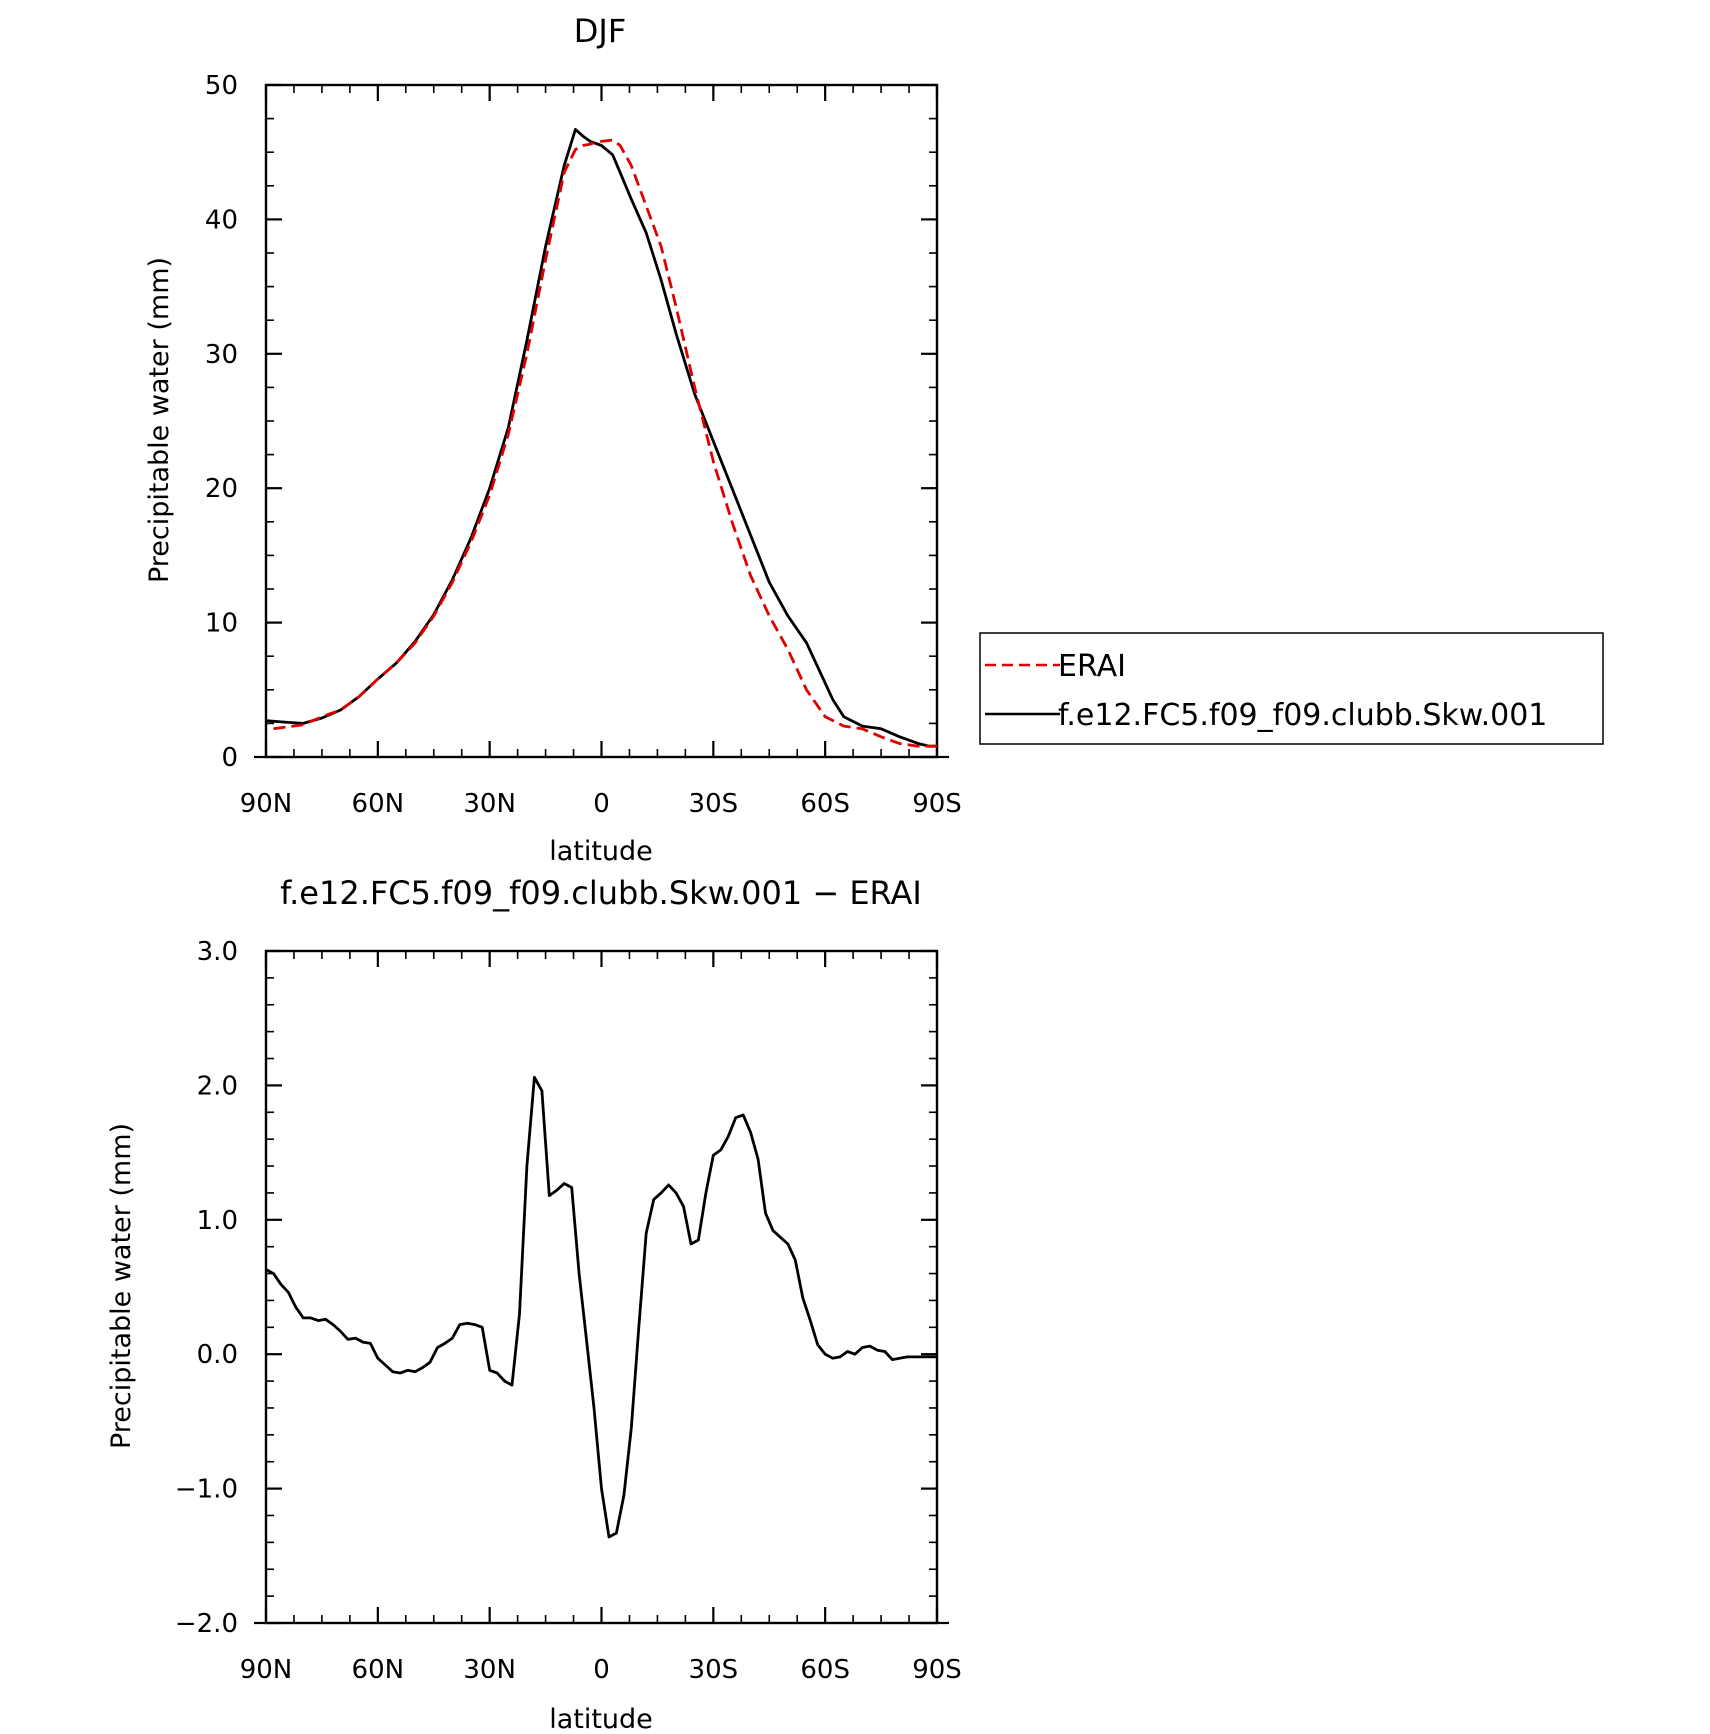  I want to click on y-tick-label: 1.0, so click(217, 1221).